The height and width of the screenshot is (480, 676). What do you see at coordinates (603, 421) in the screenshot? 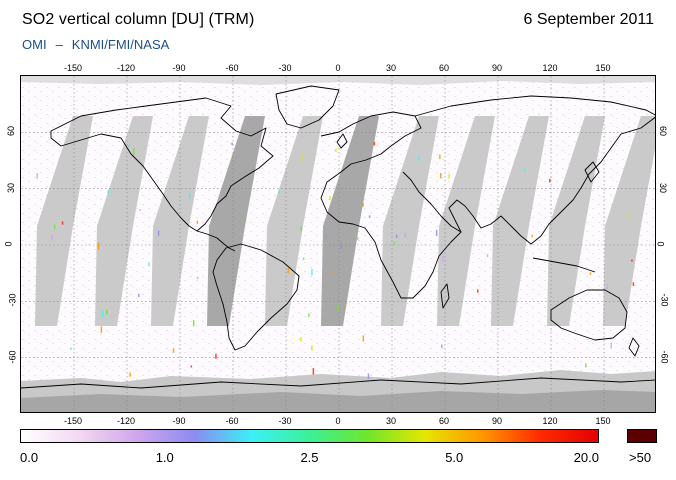
I see `tick-label-bottom: 150` at bounding box center [603, 421].